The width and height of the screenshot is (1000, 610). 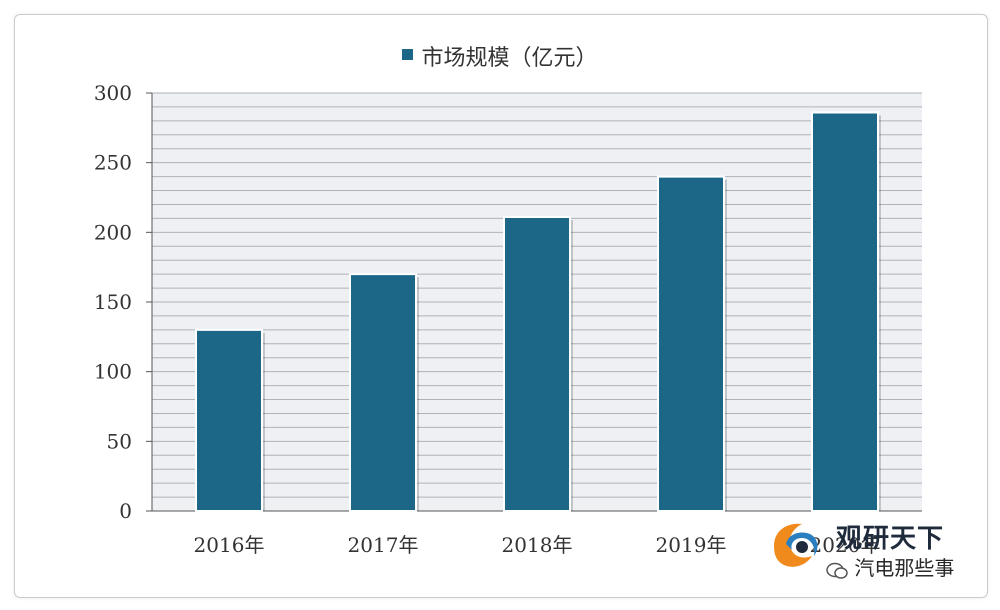 I want to click on watermark-subtitle-text: 汽电那些事, so click(x=904, y=568).